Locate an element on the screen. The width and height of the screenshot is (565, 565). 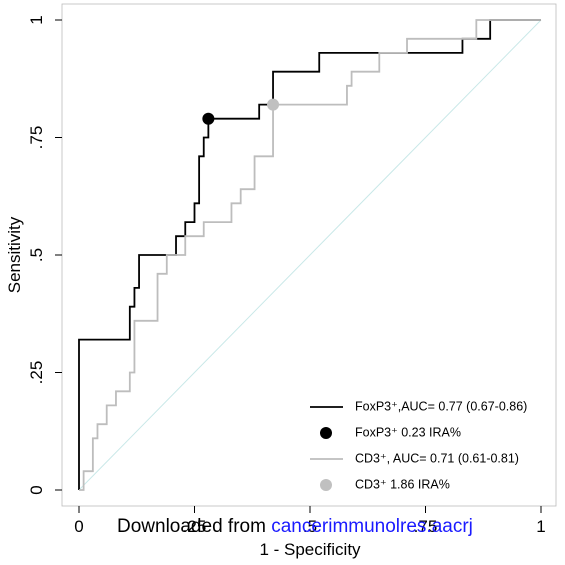
y-tick-label: 1 is located at coordinates (36, 19).